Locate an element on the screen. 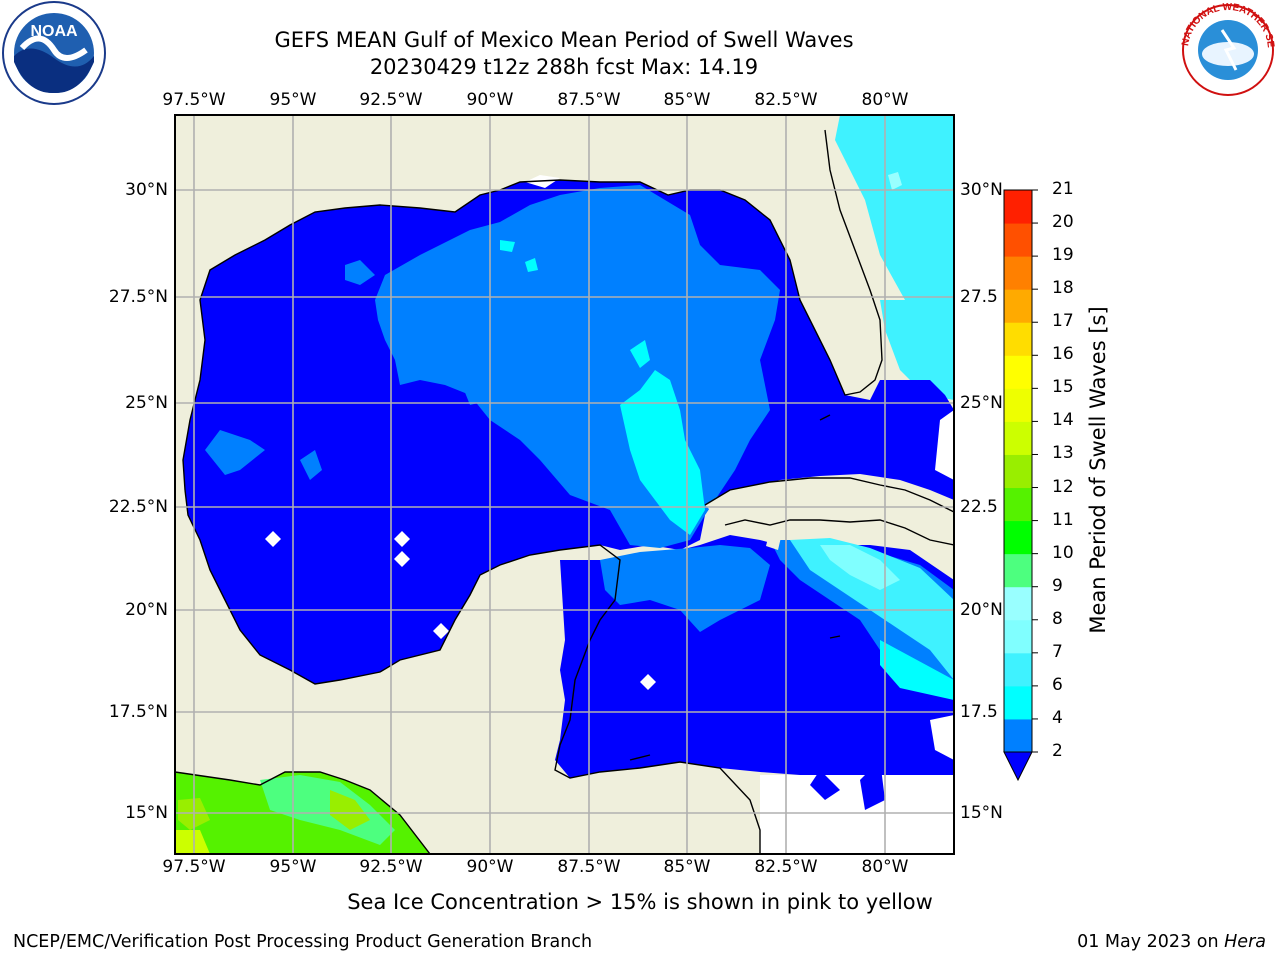 The image size is (1280, 960). colorbar-tick-label: 11 is located at coordinates (1063, 519).